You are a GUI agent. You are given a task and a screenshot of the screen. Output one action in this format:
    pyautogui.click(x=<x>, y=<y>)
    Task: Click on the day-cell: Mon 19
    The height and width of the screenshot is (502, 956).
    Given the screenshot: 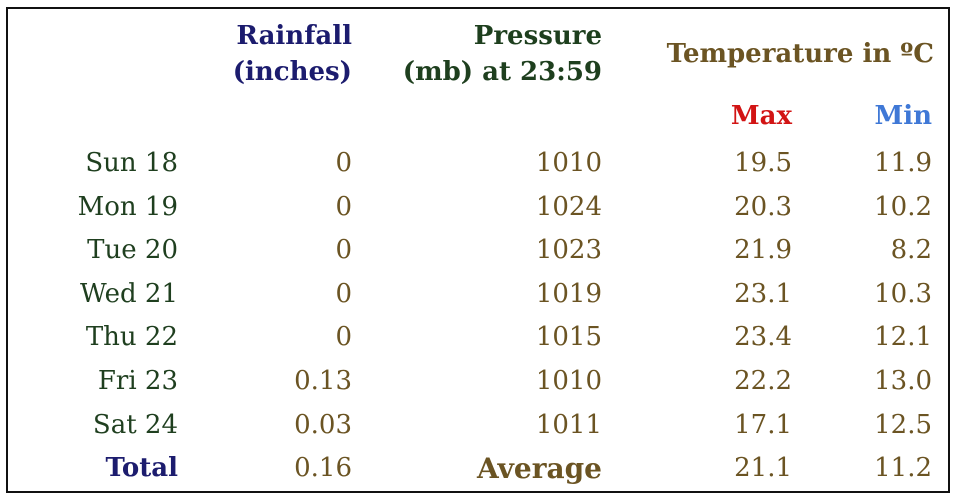 What is the action you would take?
    pyautogui.click(x=127, y=207)
    